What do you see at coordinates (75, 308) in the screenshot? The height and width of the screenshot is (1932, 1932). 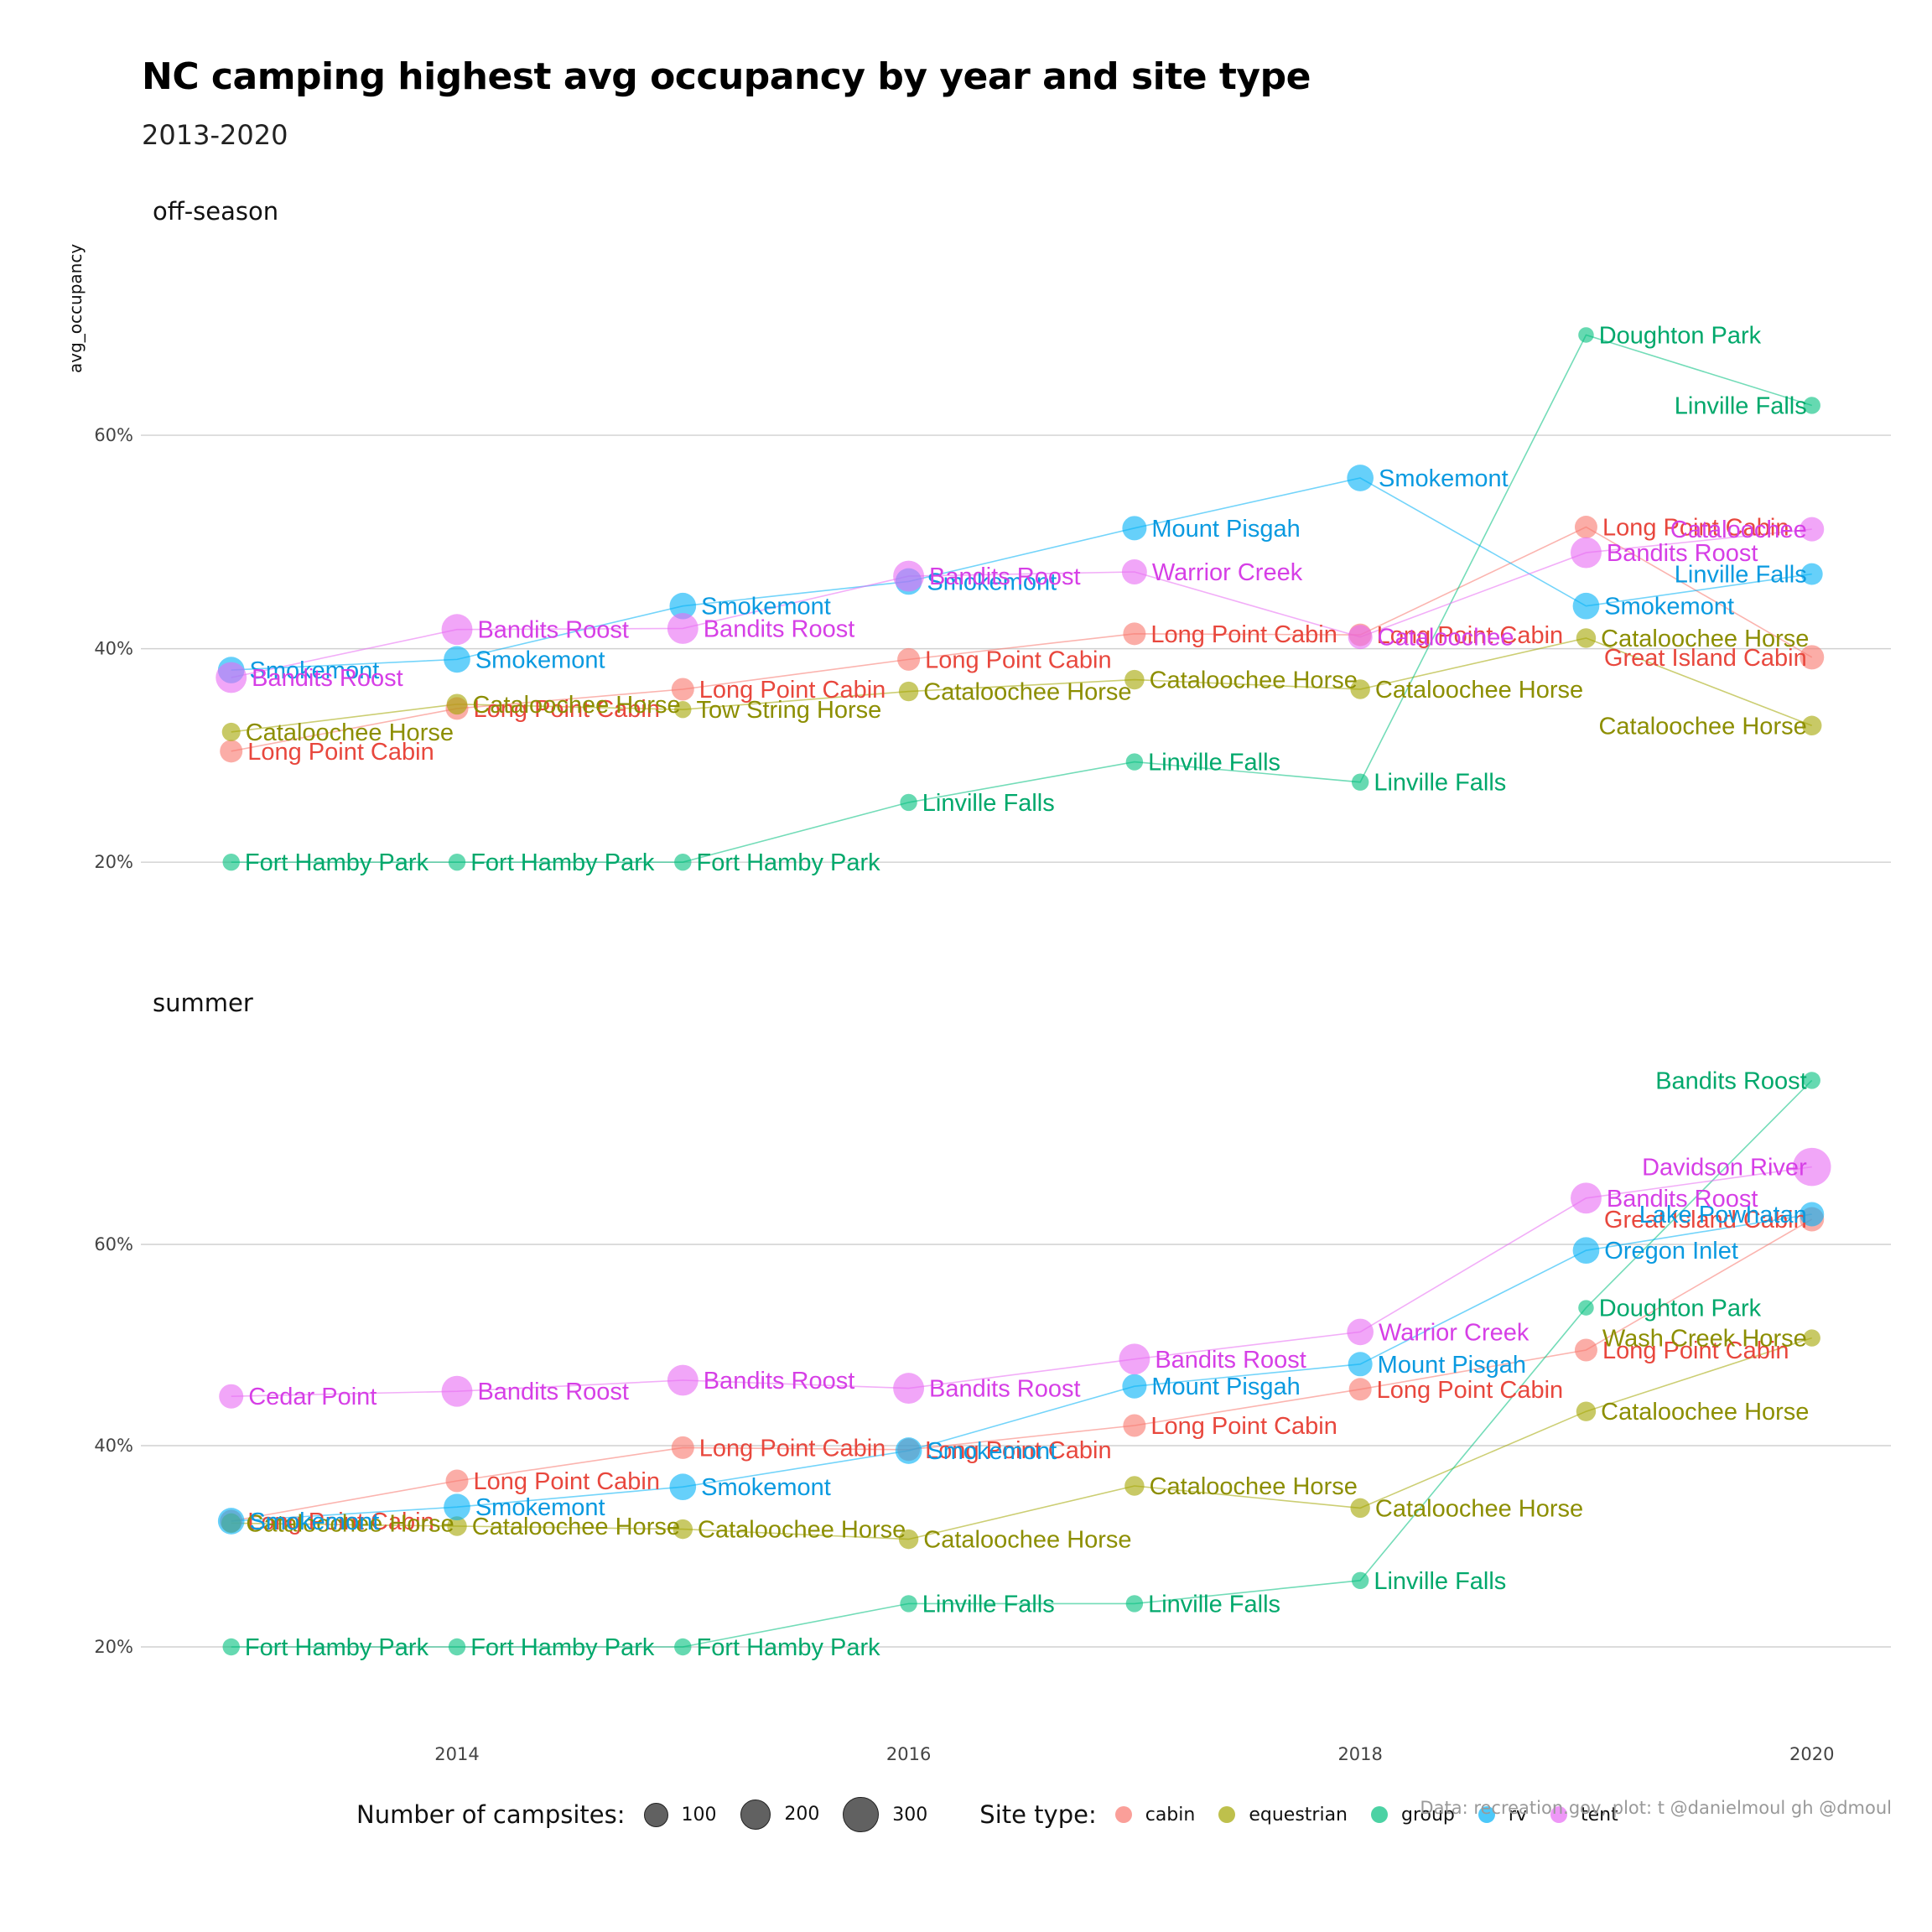 I see `y-axis-title: avg_occupancy` at bounding box center [75, 308].